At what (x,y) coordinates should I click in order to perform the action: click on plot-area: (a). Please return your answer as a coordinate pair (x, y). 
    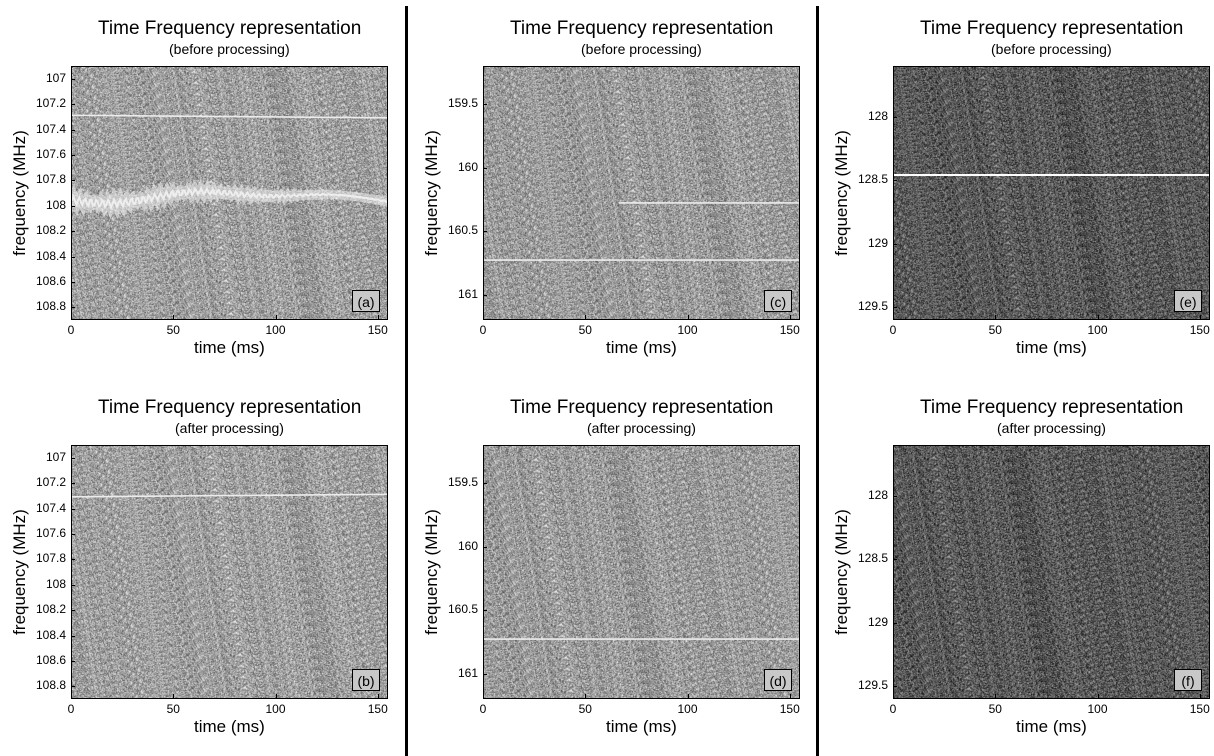
    Looking at the image, I should click on (229, 193).